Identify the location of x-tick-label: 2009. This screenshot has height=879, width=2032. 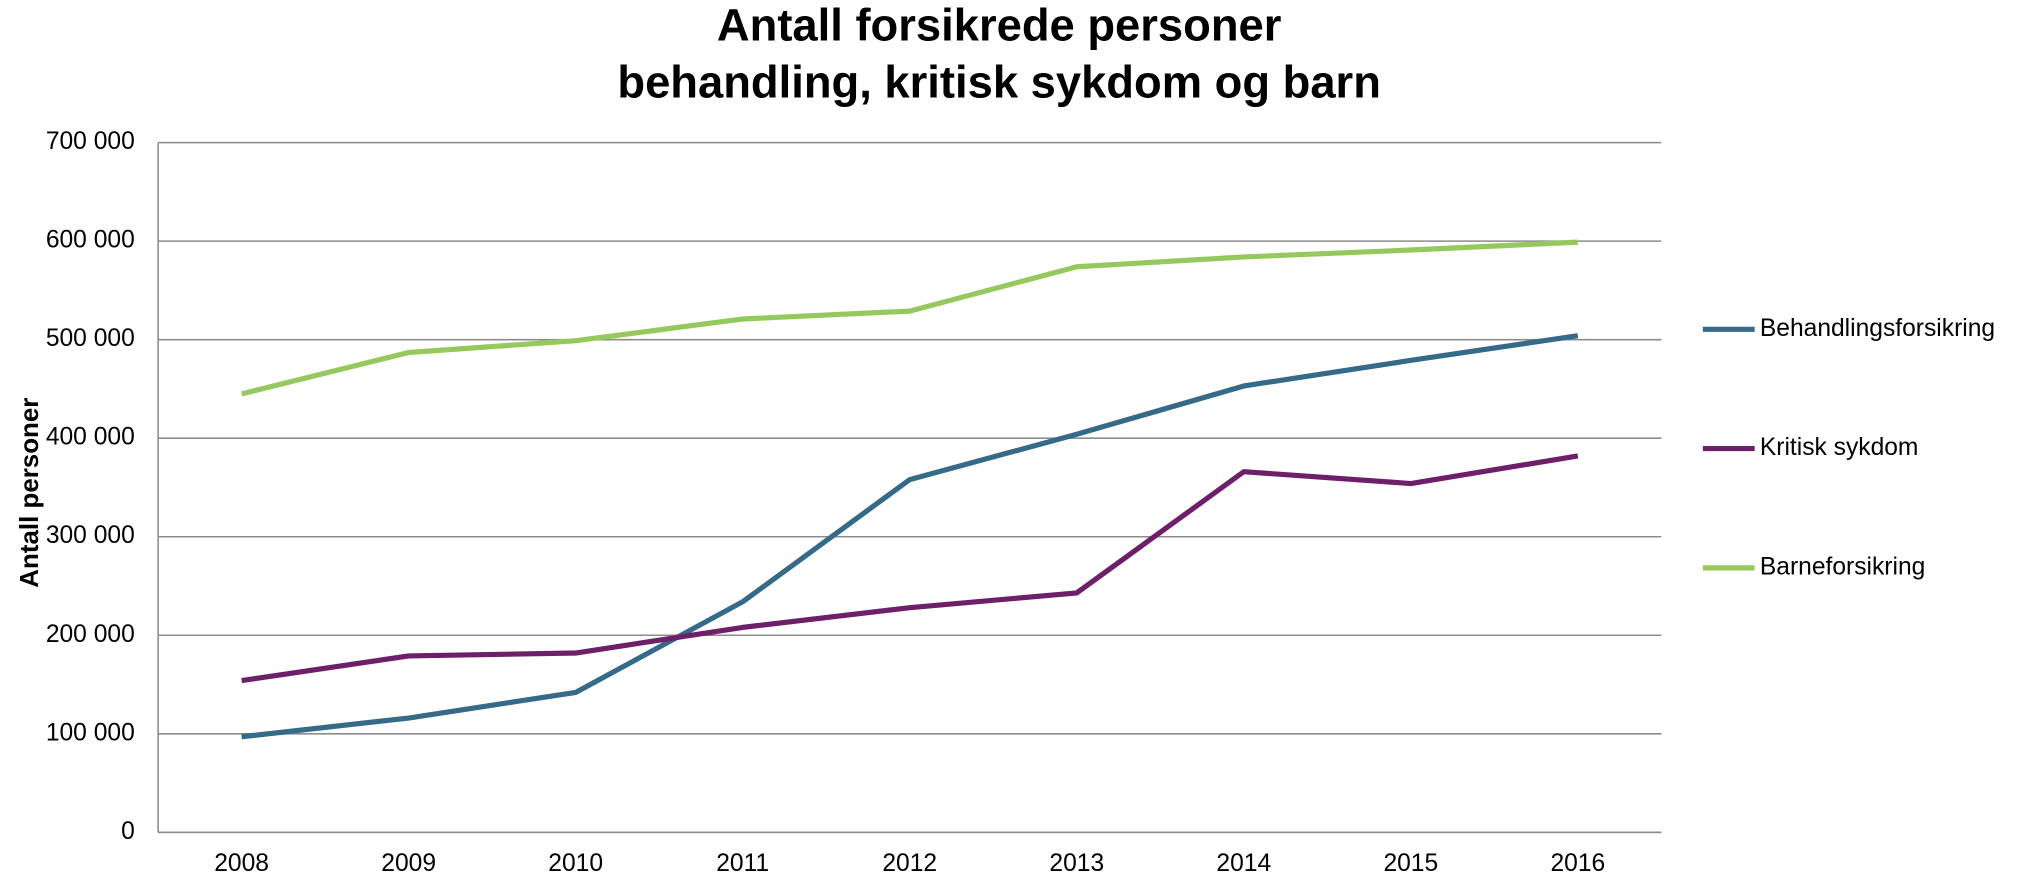
(408, 863).